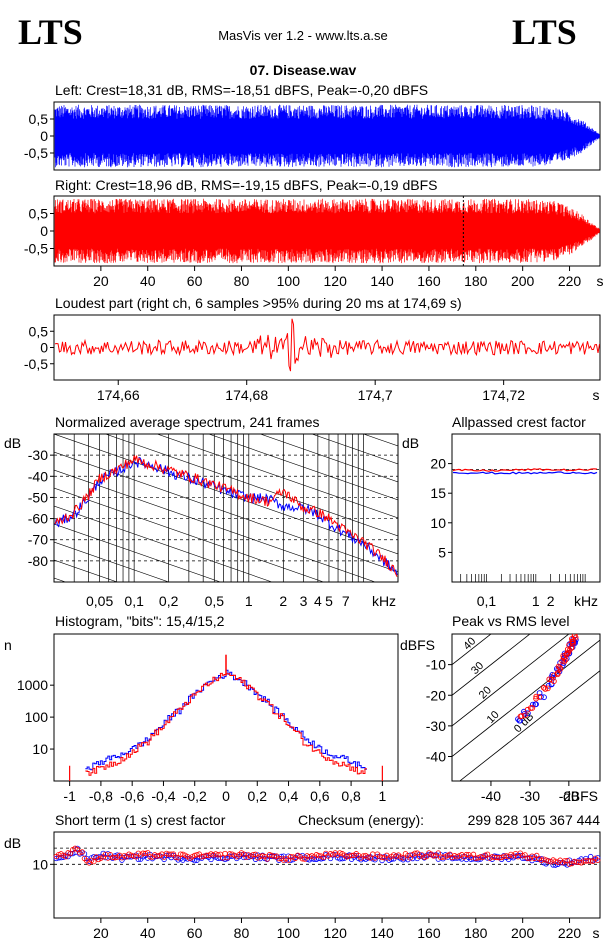 The width and height of the screenshot is (606, 951). What do you see at coordinates (375, 395) in the screenshot?
I see `loudest-x-label: 174,7` at bounding box center [375, 395].